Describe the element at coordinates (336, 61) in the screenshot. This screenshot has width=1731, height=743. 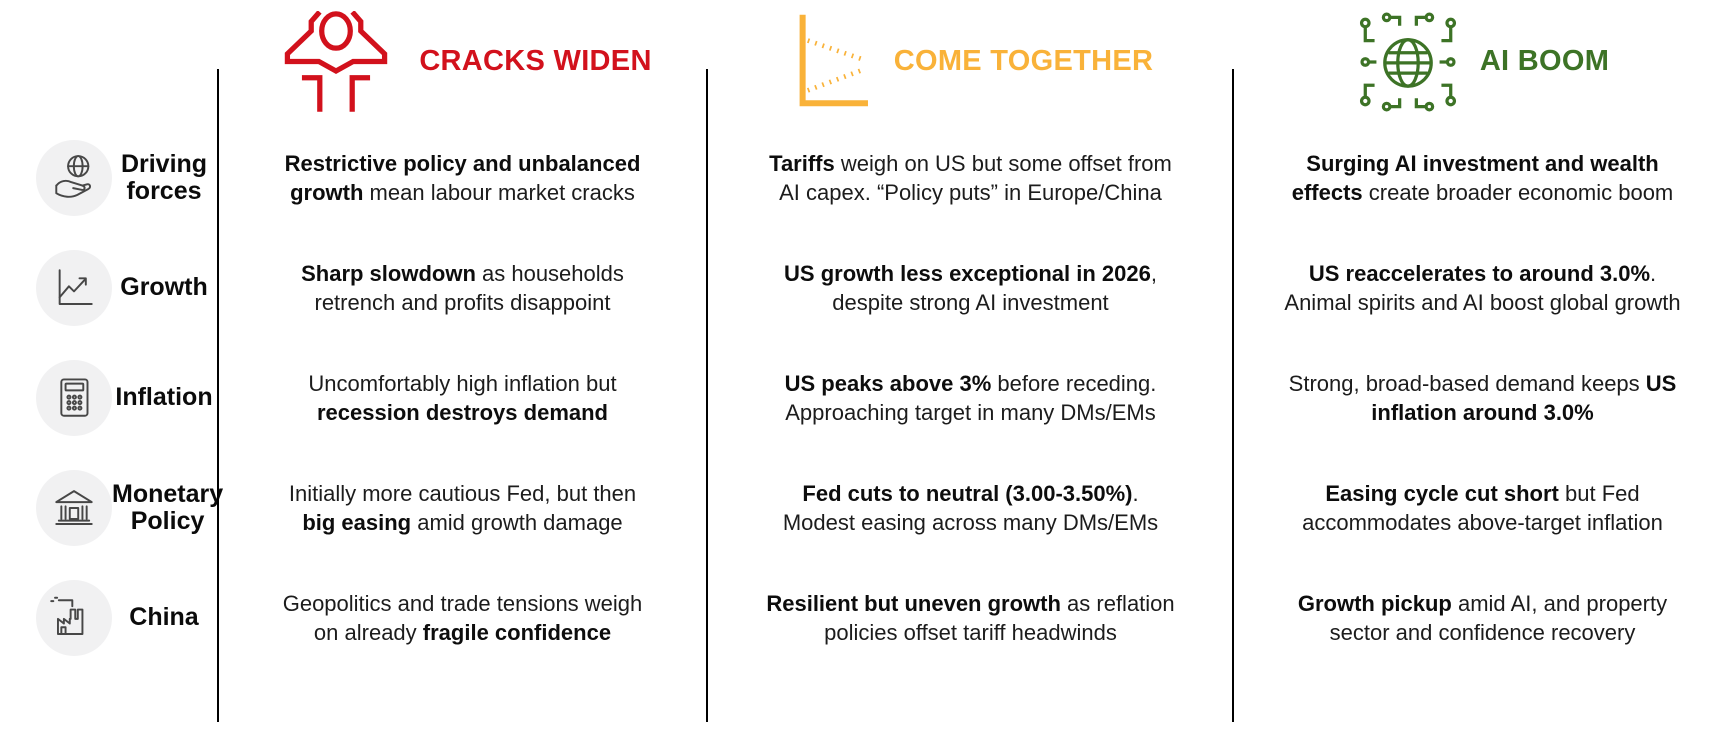
I see `stressed-person-icon` at that location.